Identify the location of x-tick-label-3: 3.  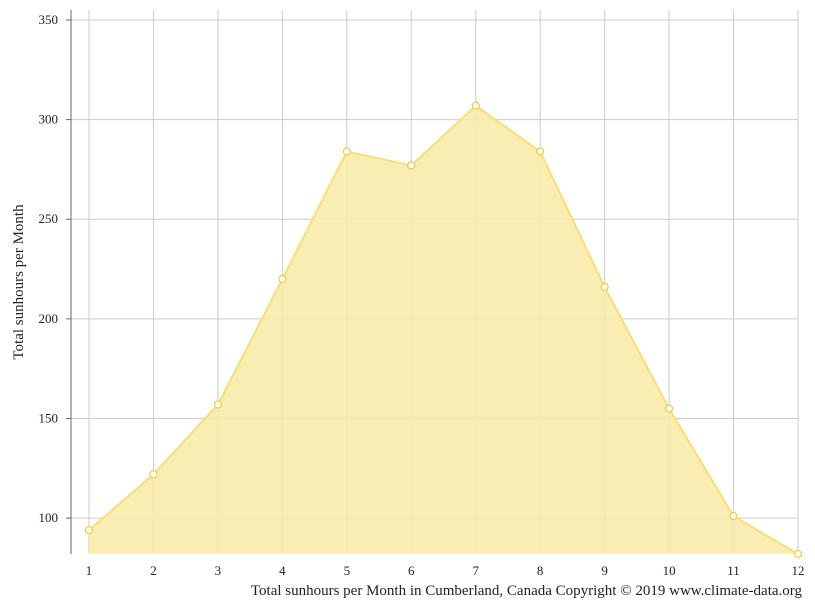
(218, 570).